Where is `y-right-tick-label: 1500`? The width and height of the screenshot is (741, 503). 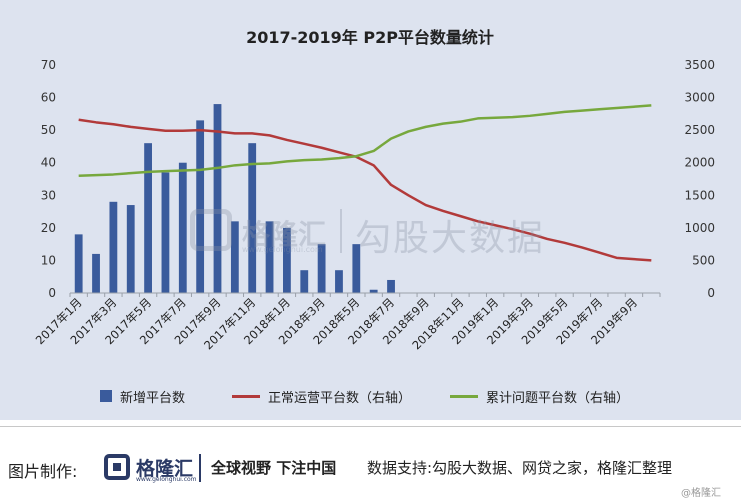
y-right-tick-label: 1500 is located at coordinates (699, 195).